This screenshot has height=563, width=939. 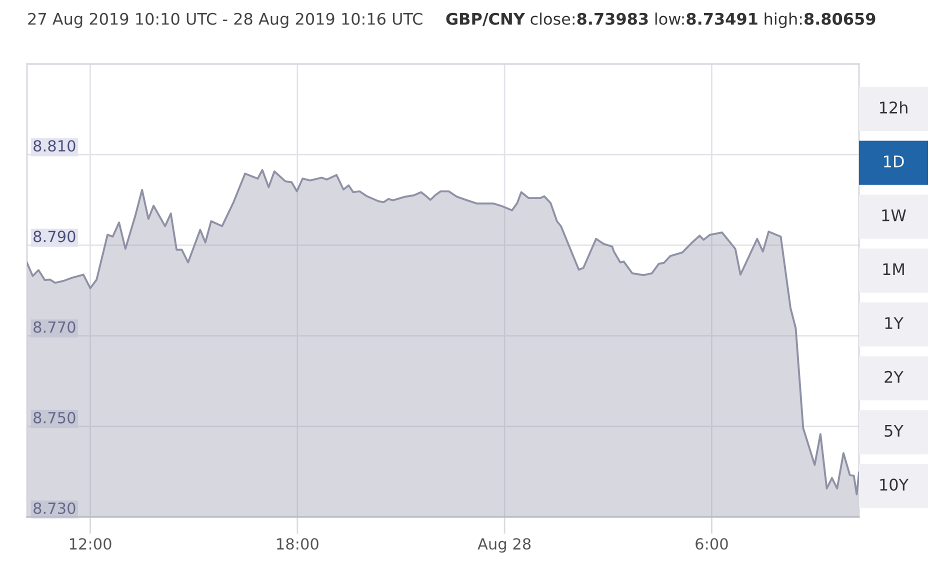 I want to click on chart-subtitle: GBP/CNY close:8.73983 low:8.73491 high:8.80659, so click(x=661, y=20).